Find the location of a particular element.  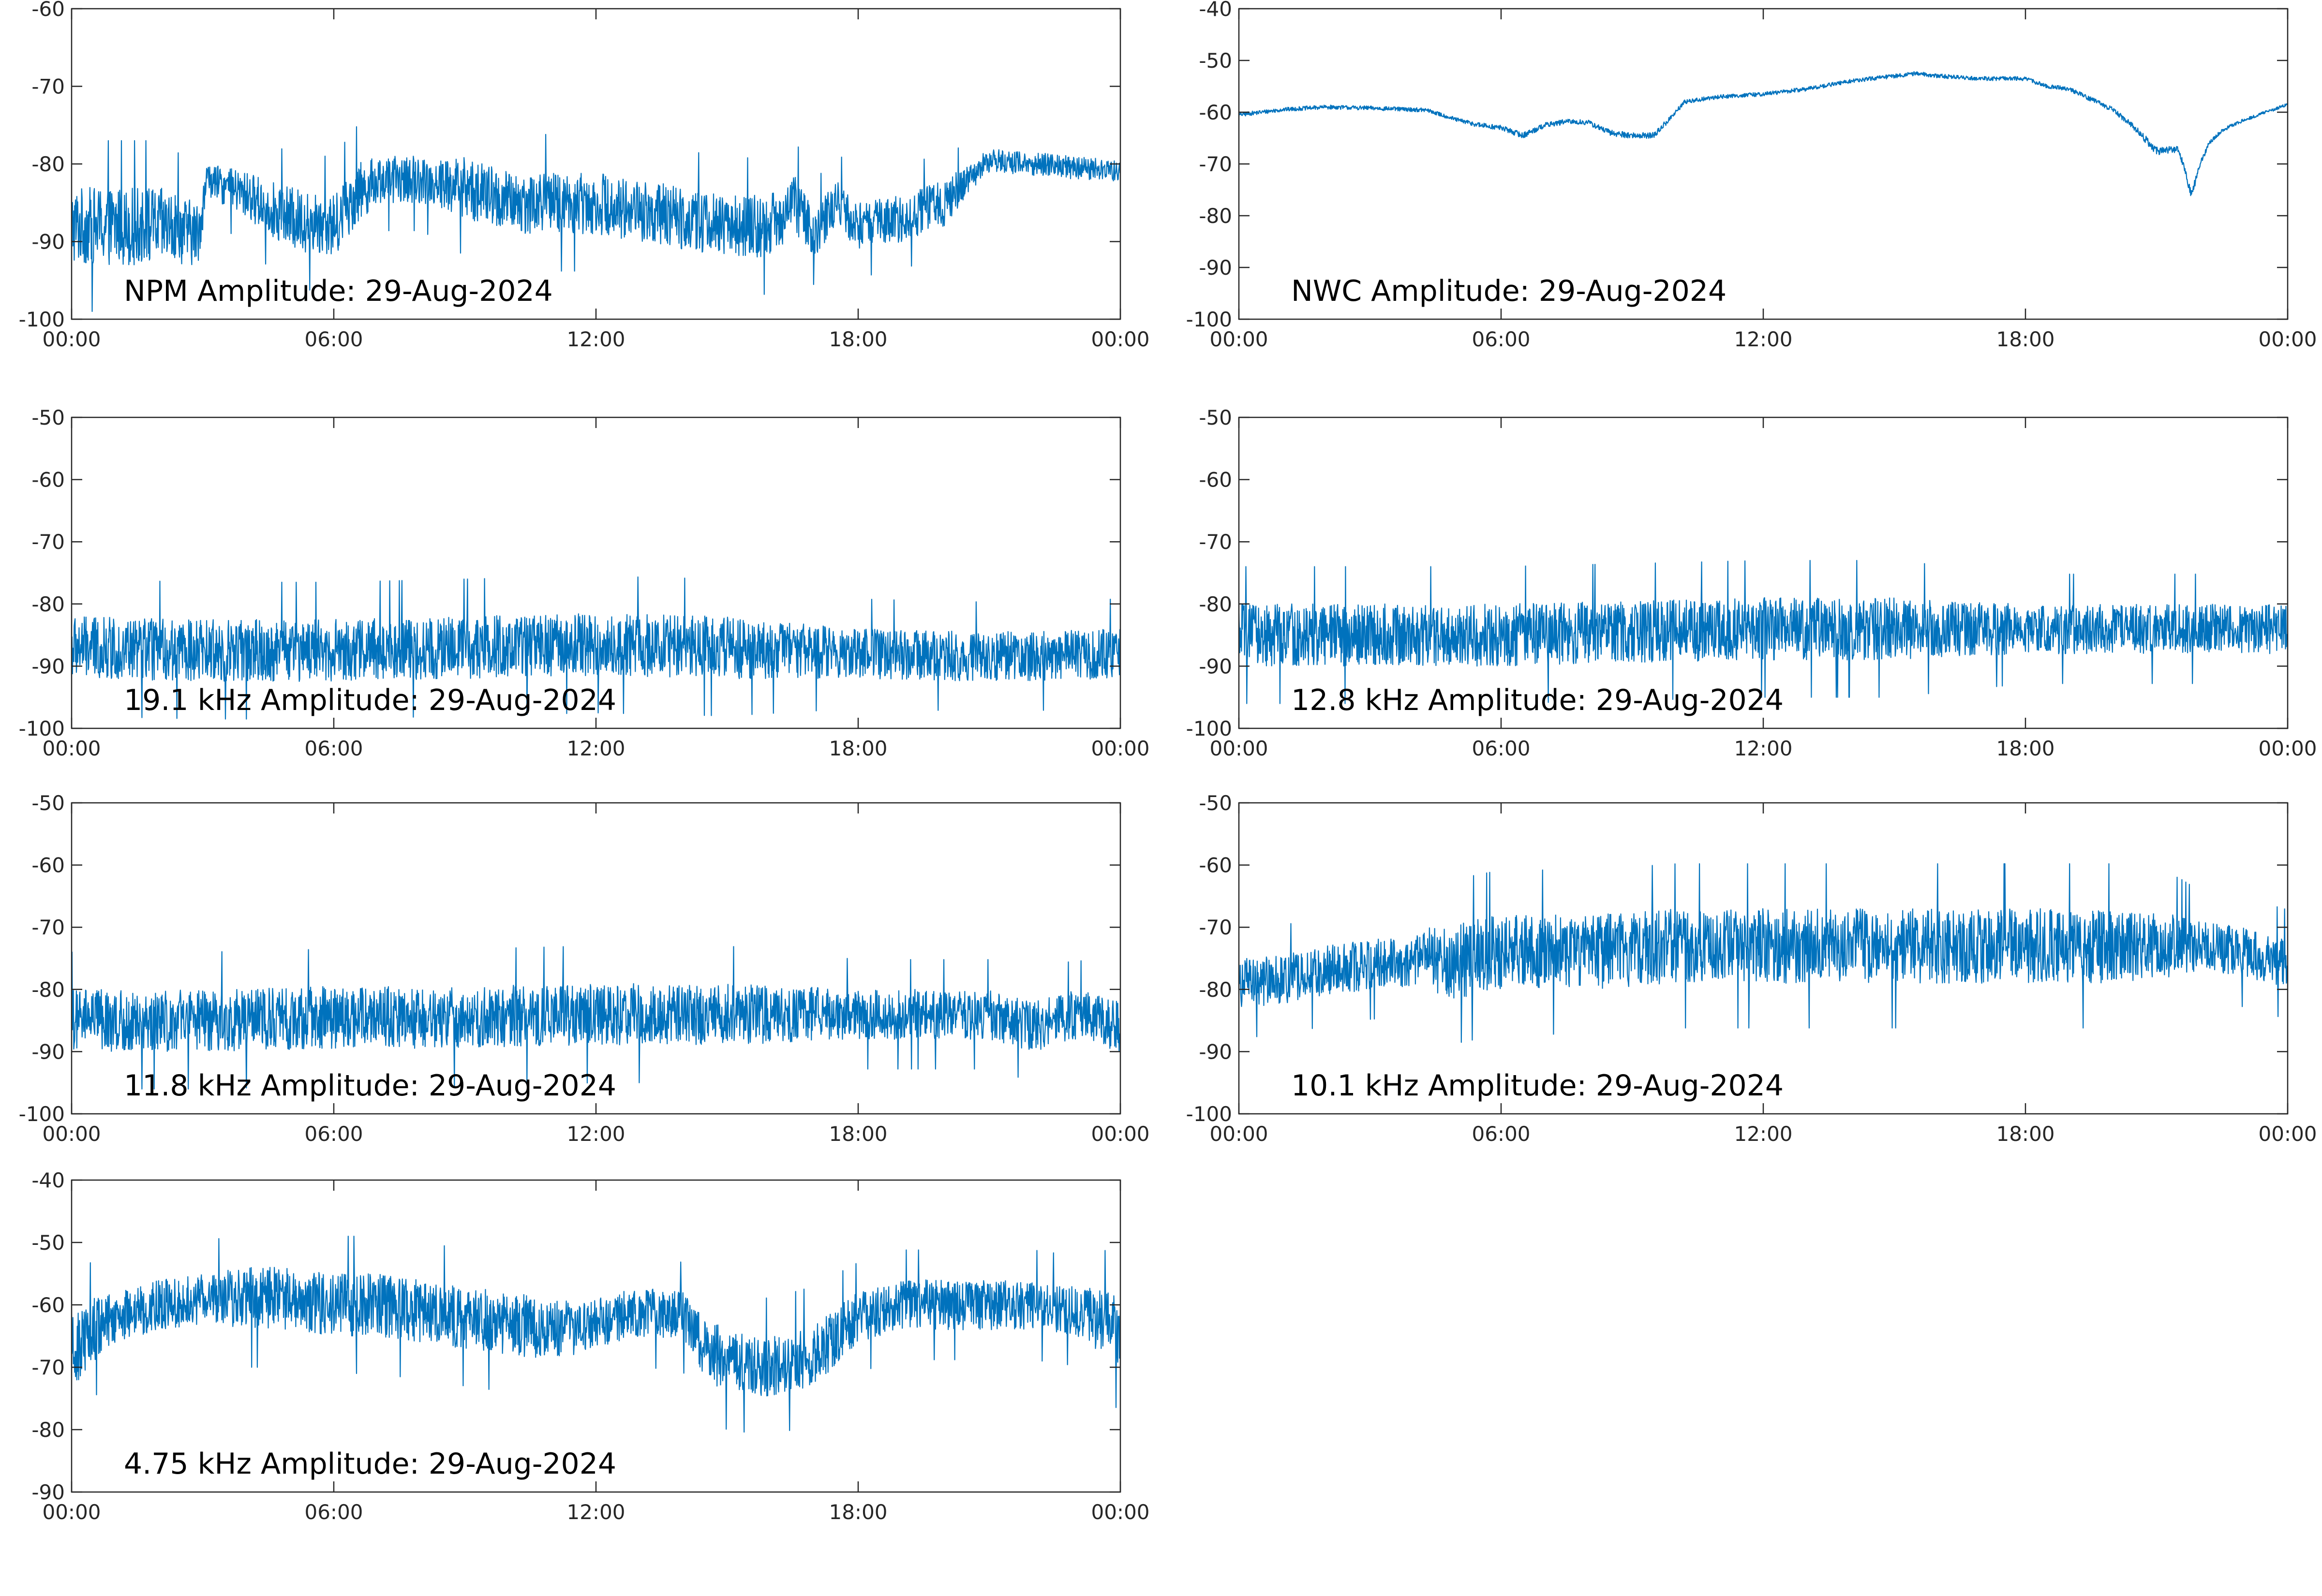

panel-title: NPM Amplitude: 29-Aug-2024 is located at coordinates (338, 291).